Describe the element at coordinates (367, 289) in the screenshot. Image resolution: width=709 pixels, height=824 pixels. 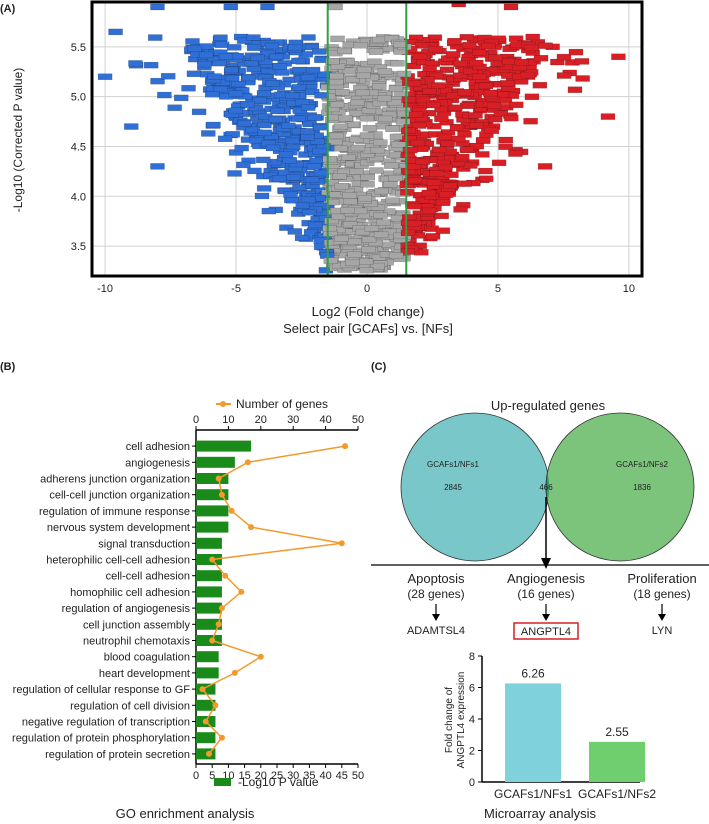
I see `volcano-x-tick-label: 0` at that location.